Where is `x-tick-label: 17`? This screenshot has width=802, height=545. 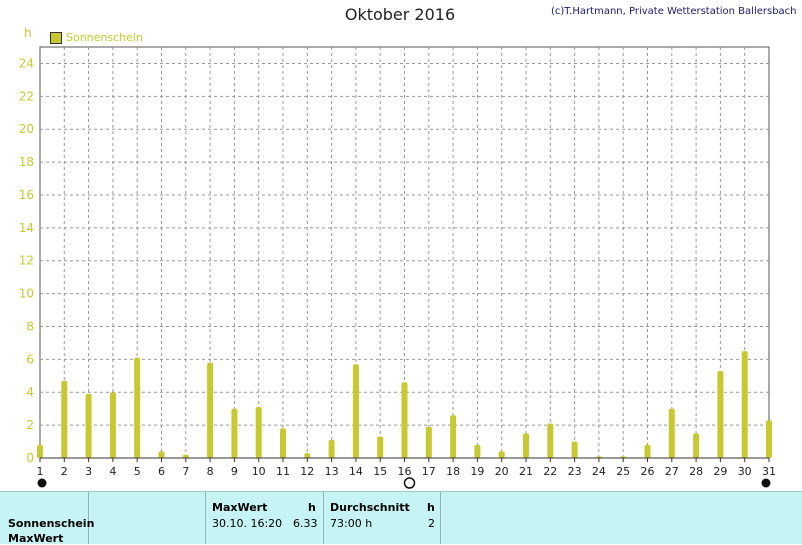
x-tick-label: 17 is located at coordinates (429, 471).